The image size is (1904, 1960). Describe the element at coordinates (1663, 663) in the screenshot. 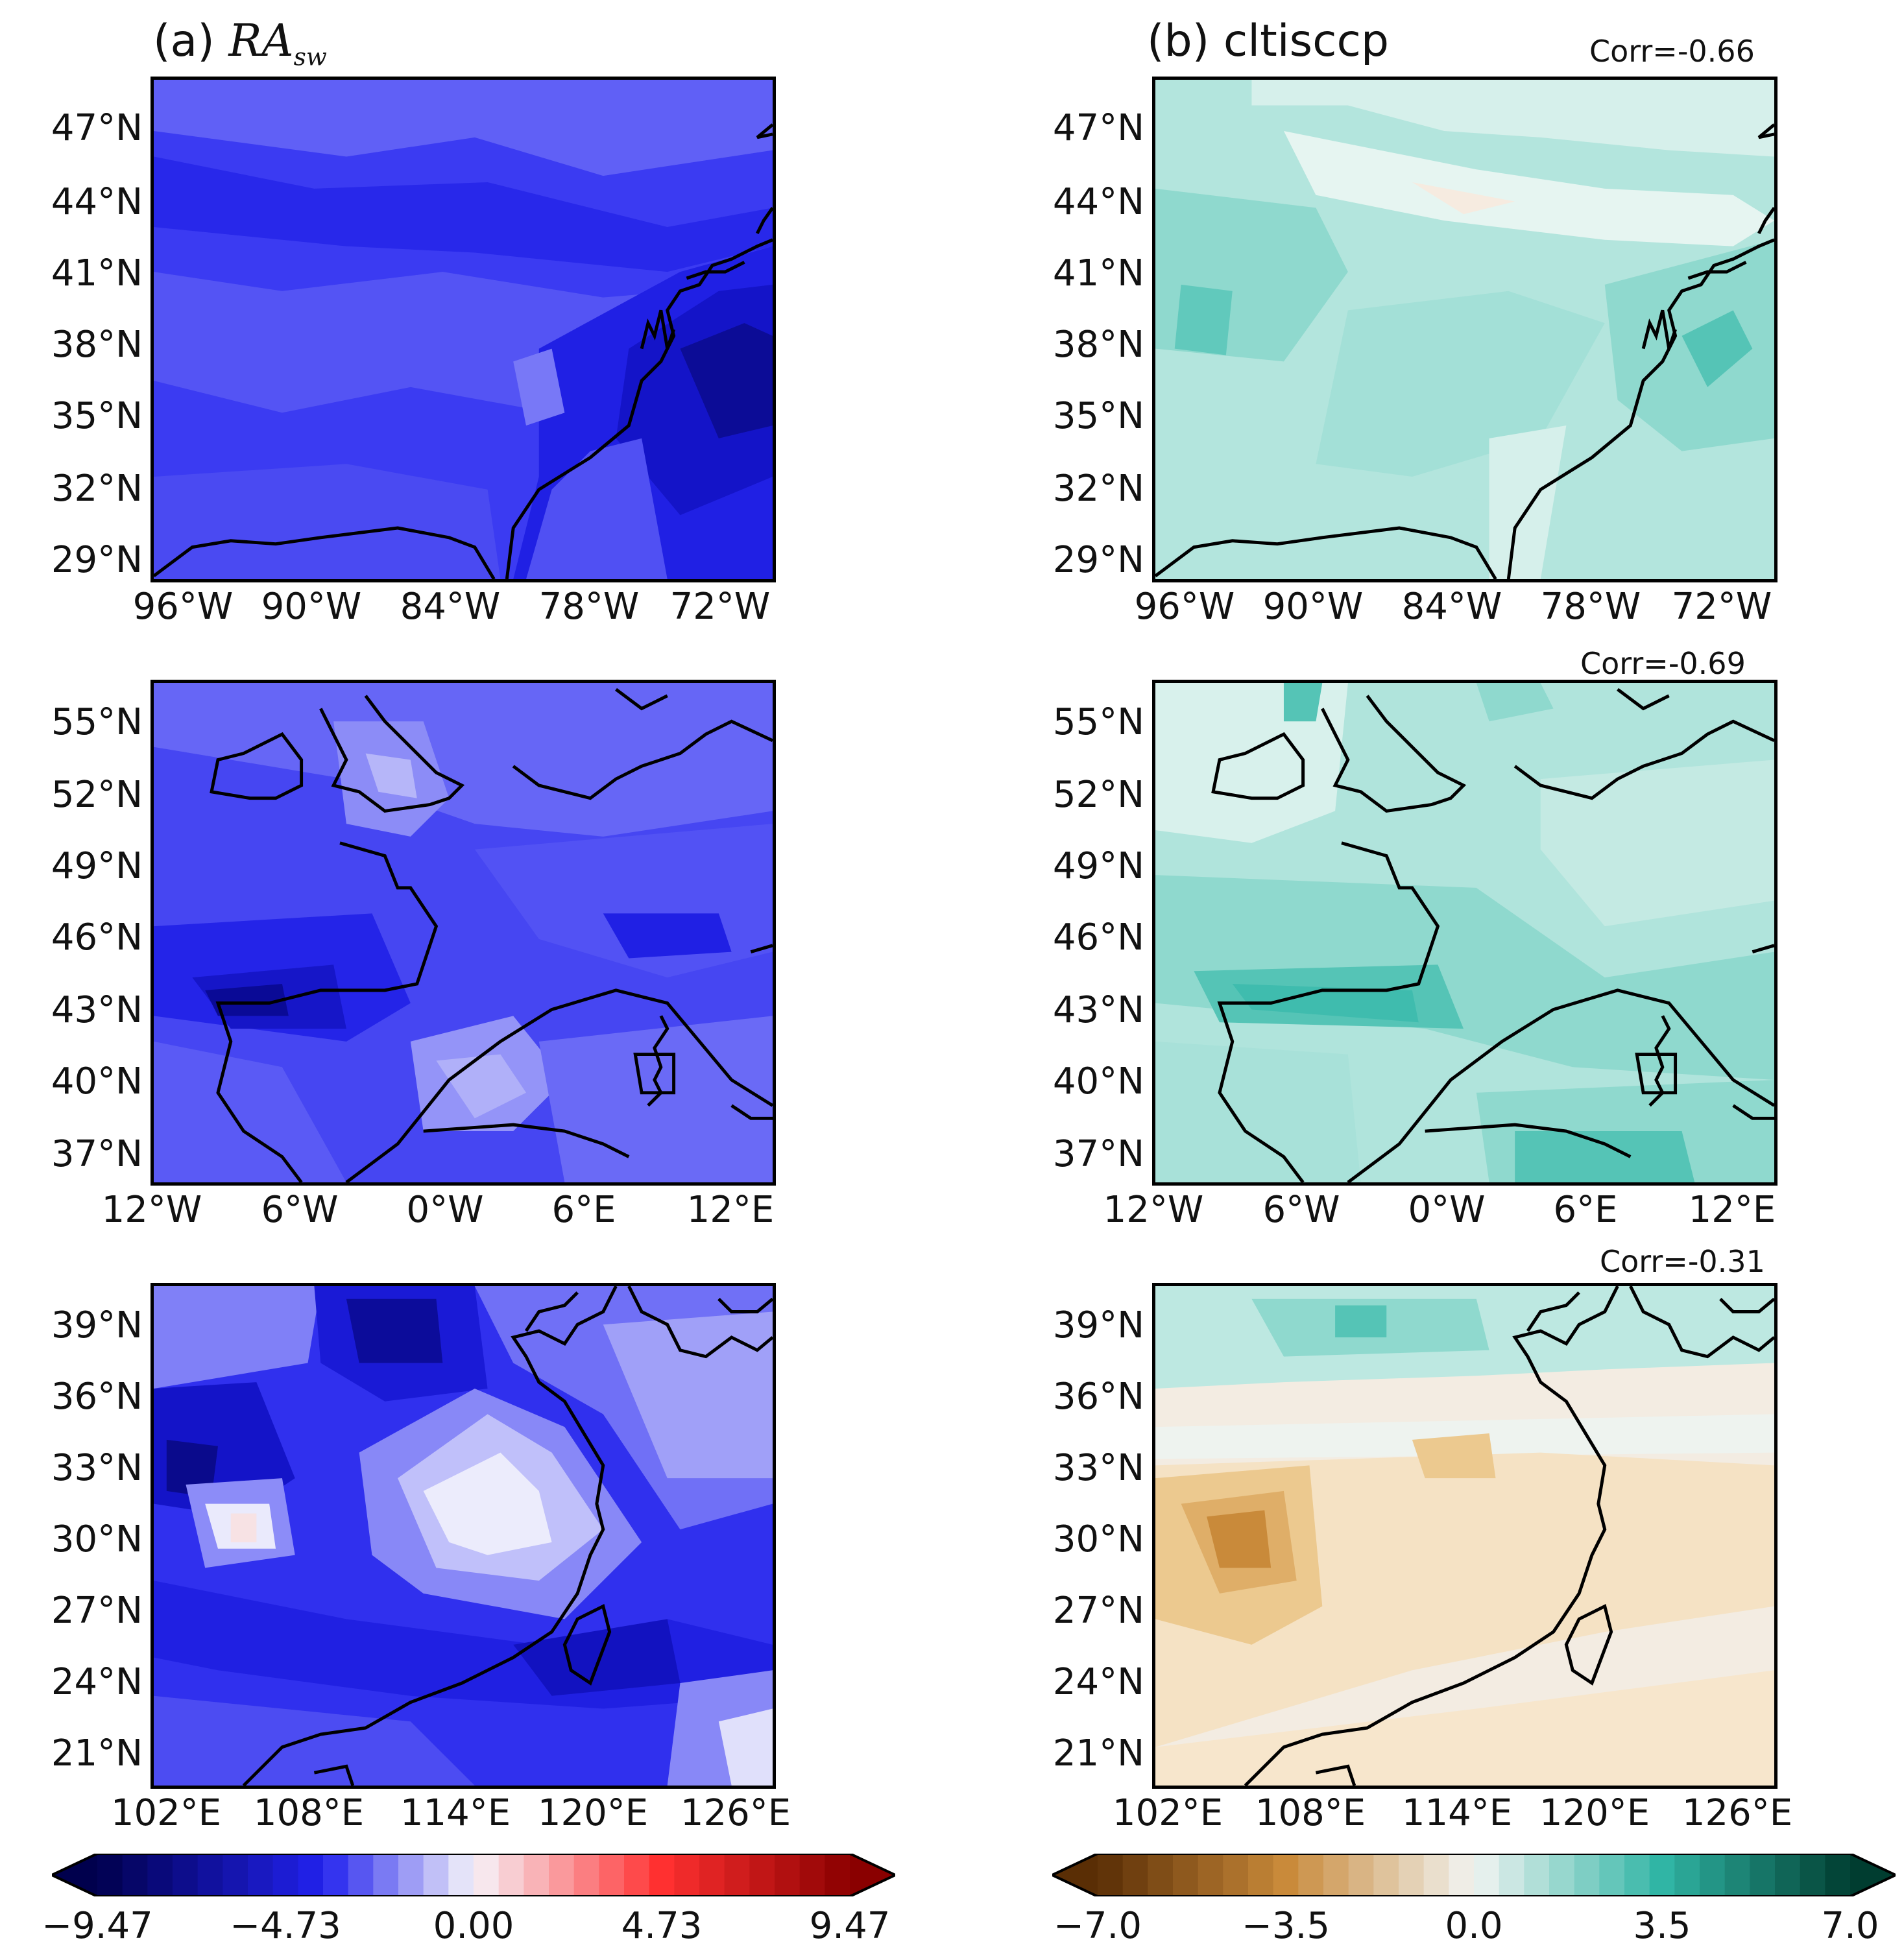

I see `correlation-label-2: Corr=-0.69` at that location.